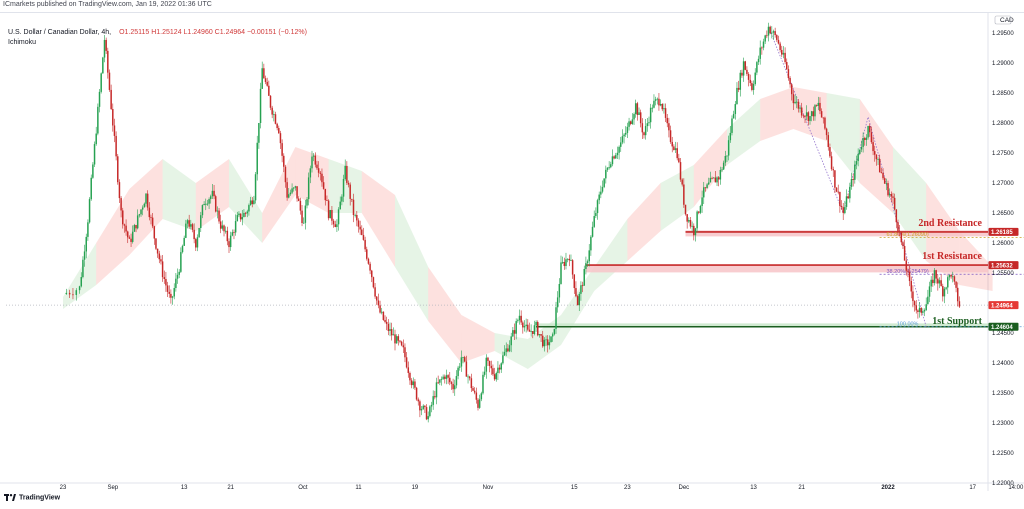 The width and height of the screenshot is (1024, 509). I want to click on level-name-1: 2nd Resistance, so click(950, 223).